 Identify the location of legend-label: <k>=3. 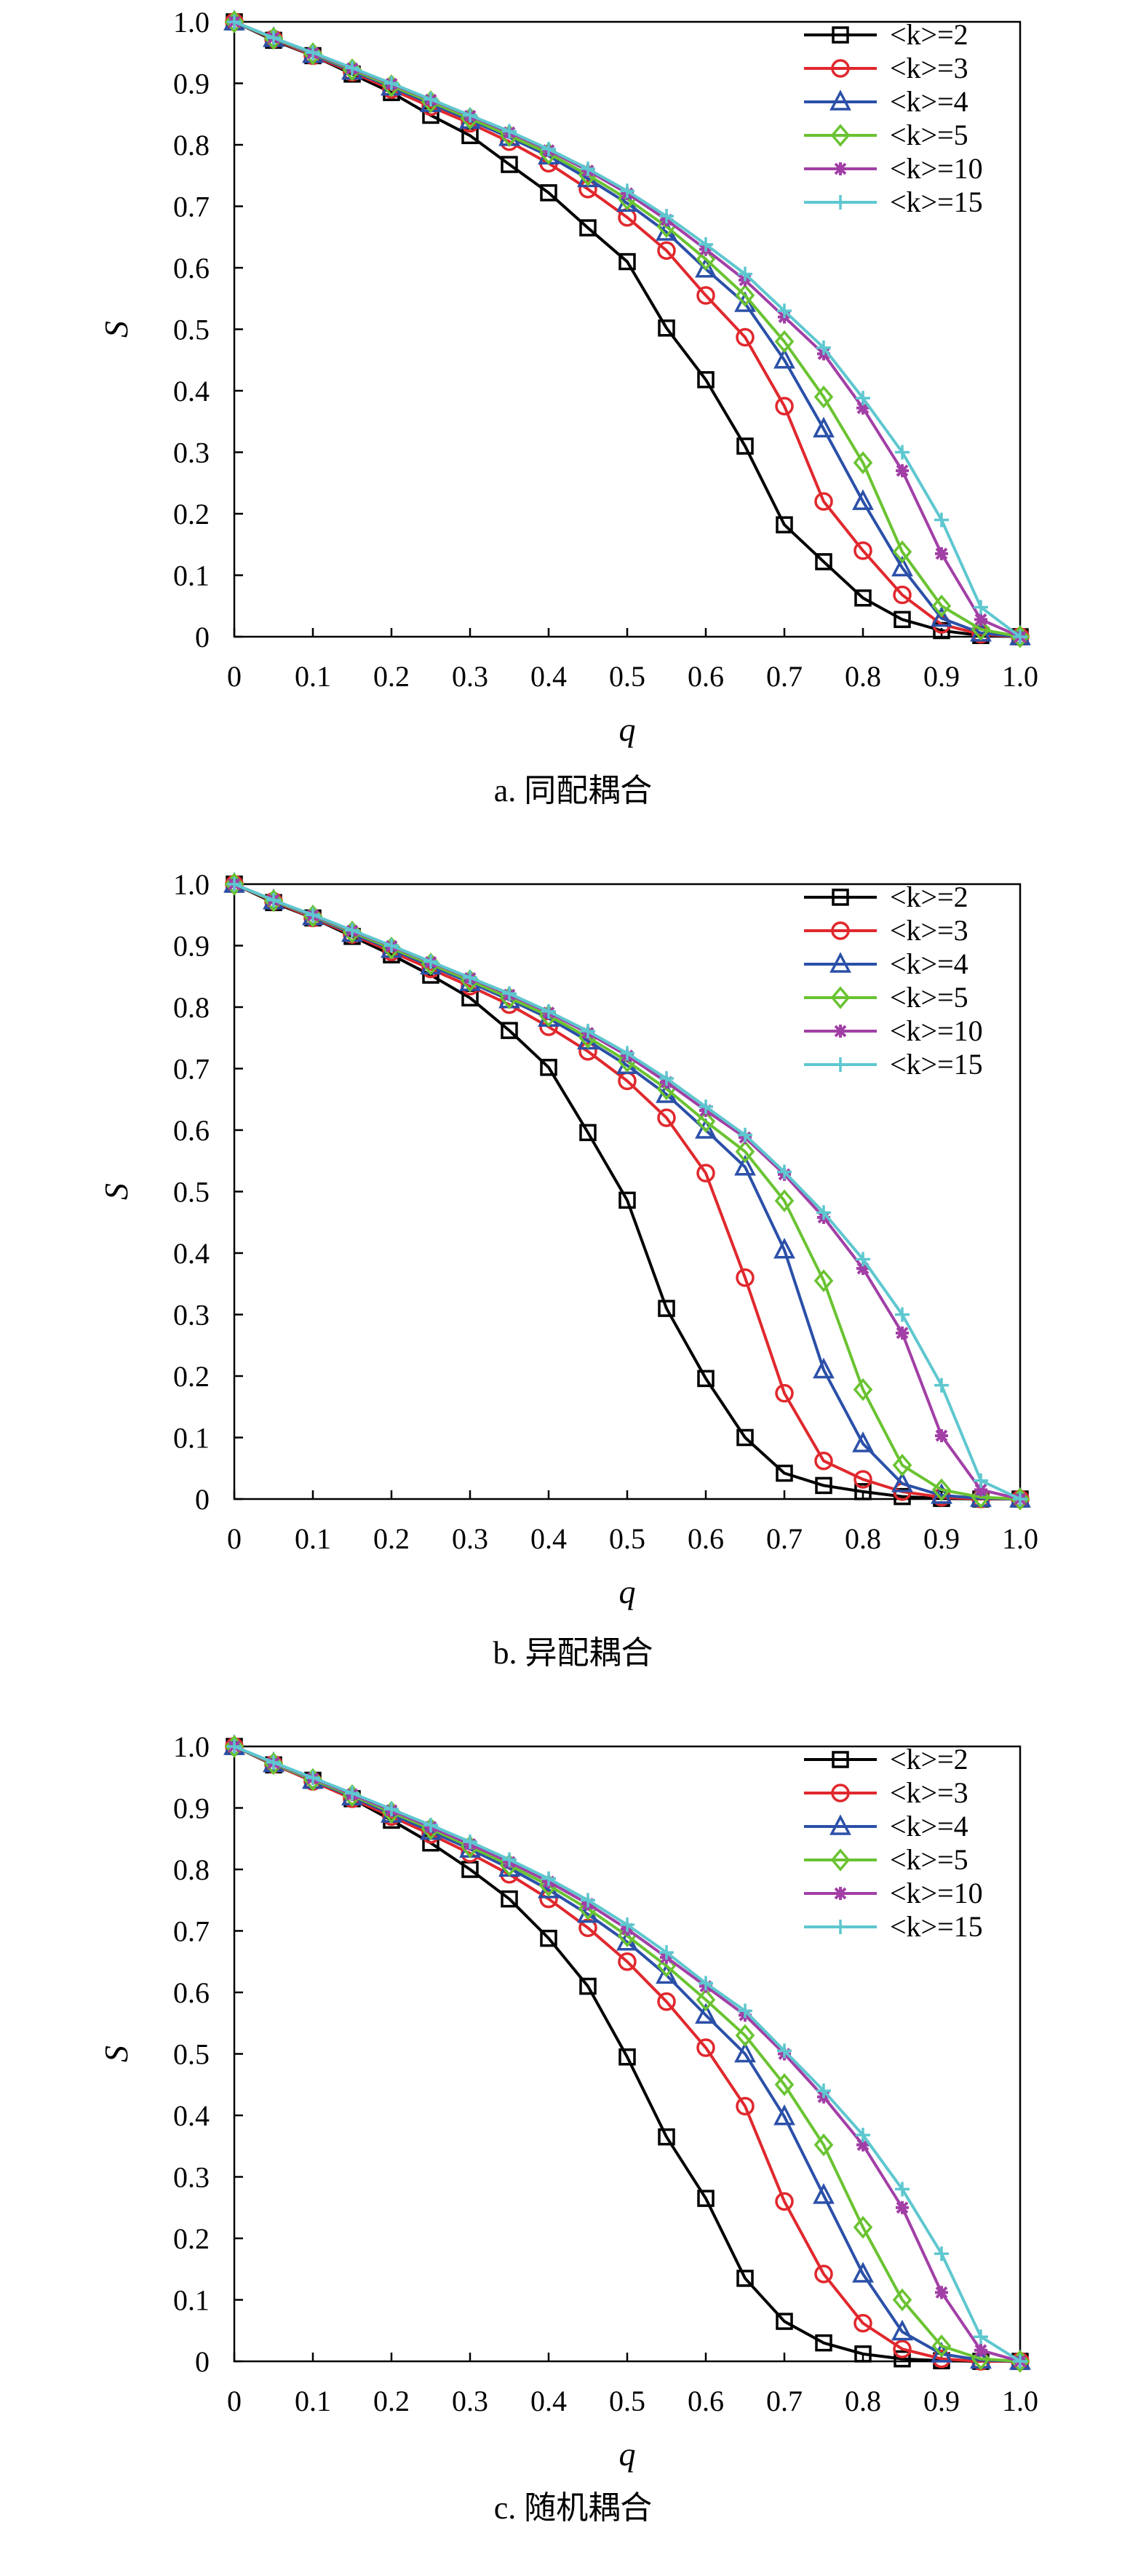
(929, 930).